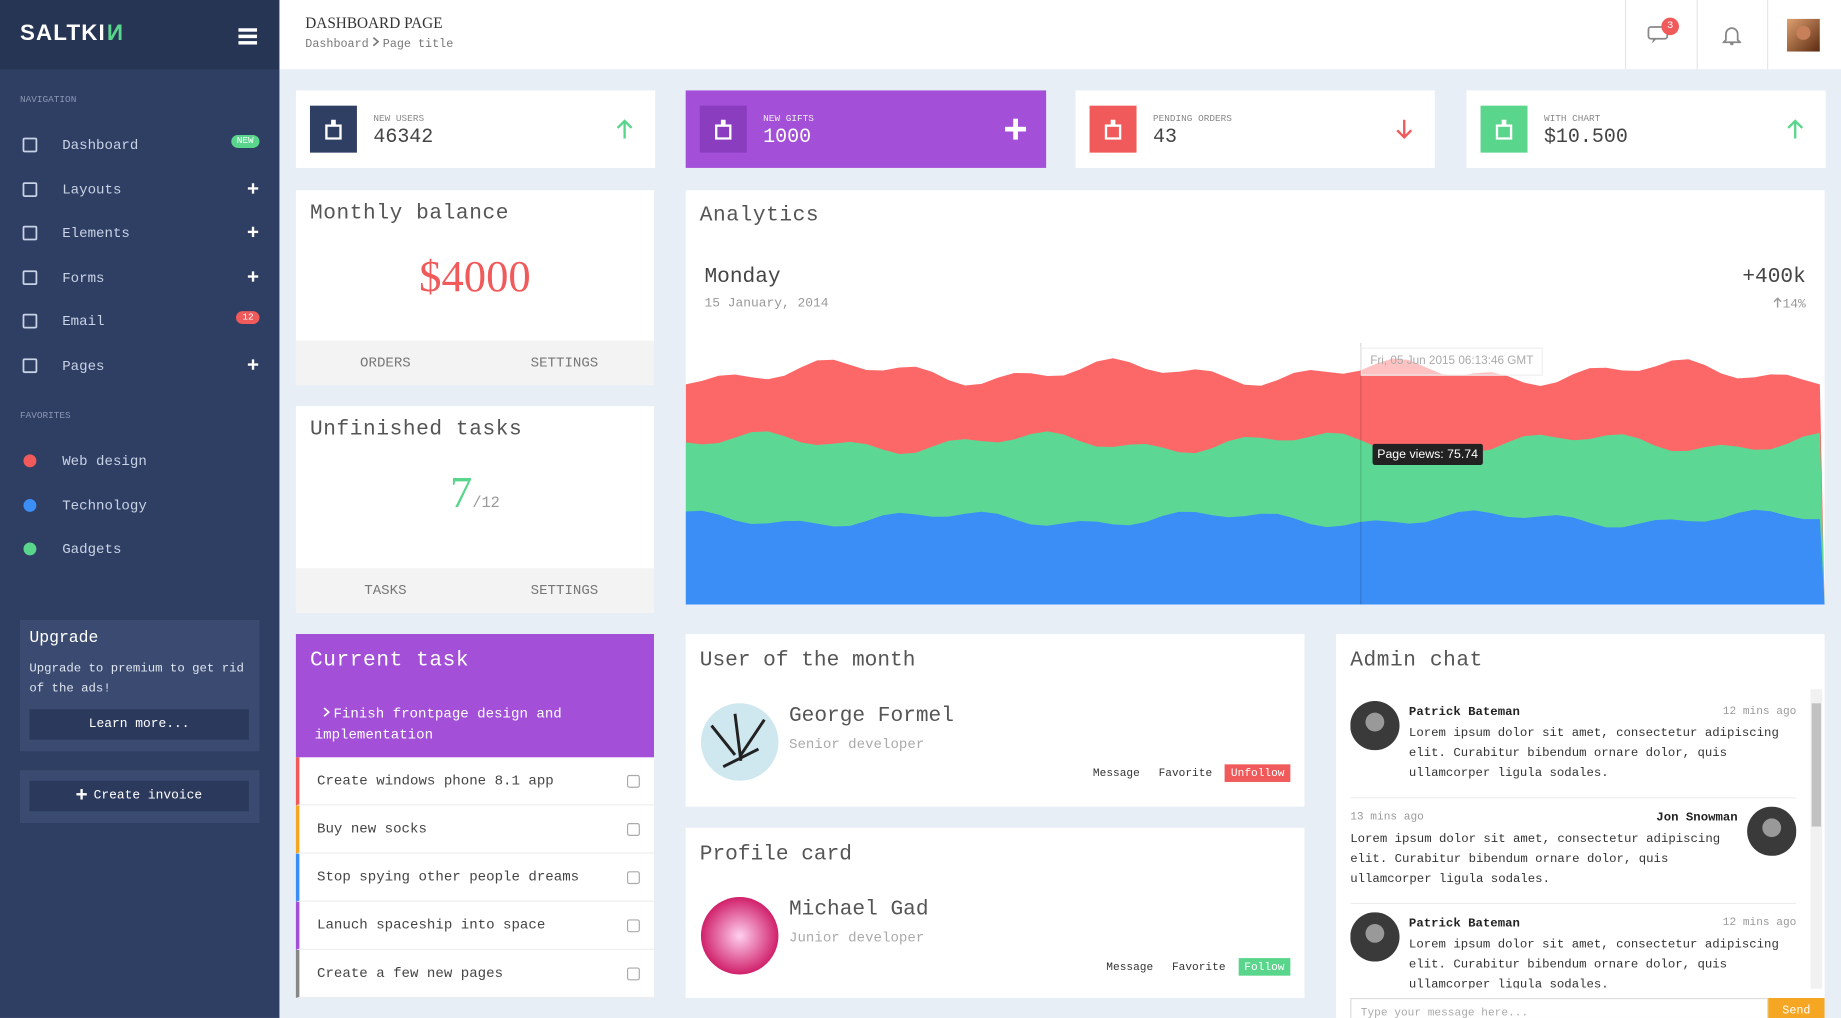 The image size is (1841, 1018). What do you see at coordinates (857, 938) in the screenshot?
I see `user-role: Junior developer` at bounding box center [857, 938].